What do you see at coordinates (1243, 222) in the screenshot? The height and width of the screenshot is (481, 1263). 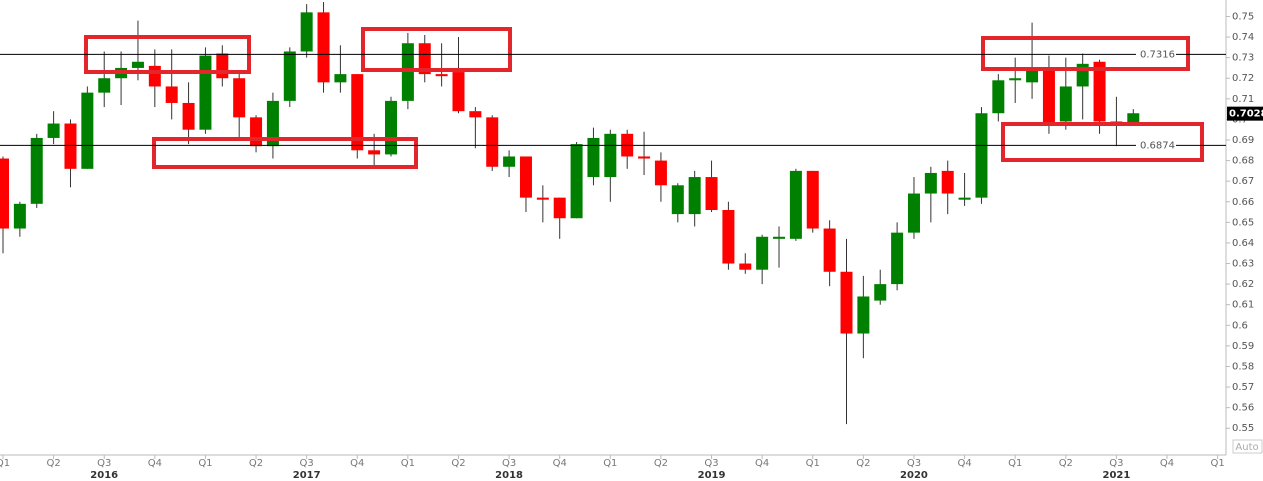 I see `y-tick-label: 0.65` at bounding box center [1243, 222].